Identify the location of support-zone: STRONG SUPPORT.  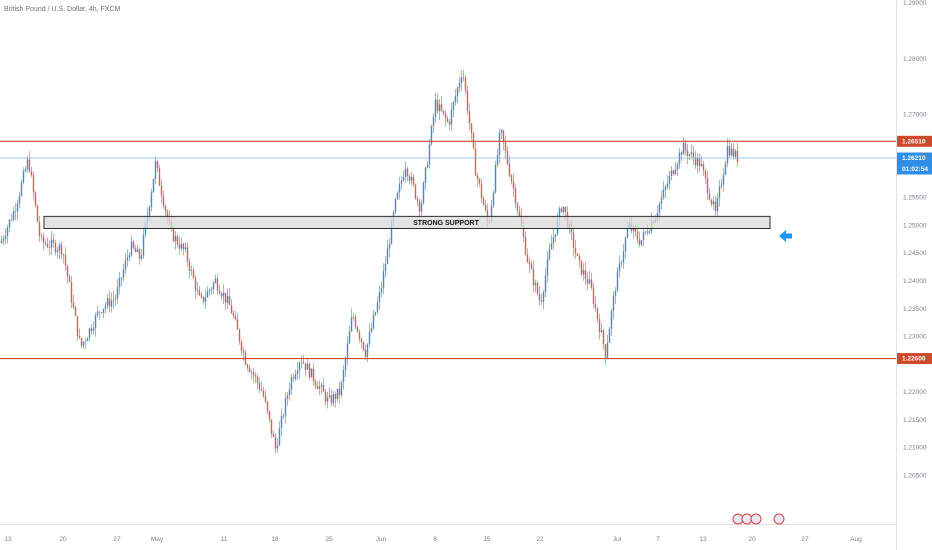
(407, 222).